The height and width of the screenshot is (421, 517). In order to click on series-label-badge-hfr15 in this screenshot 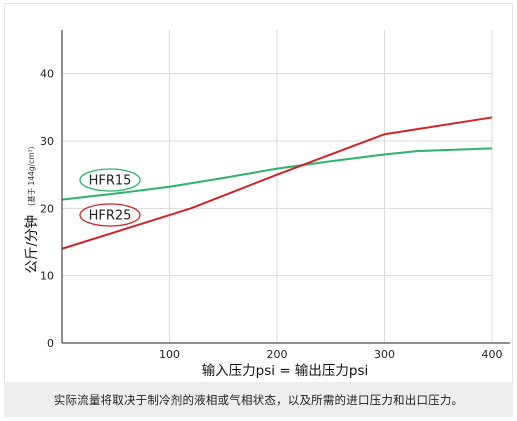, I will do `click(110, 180)`.